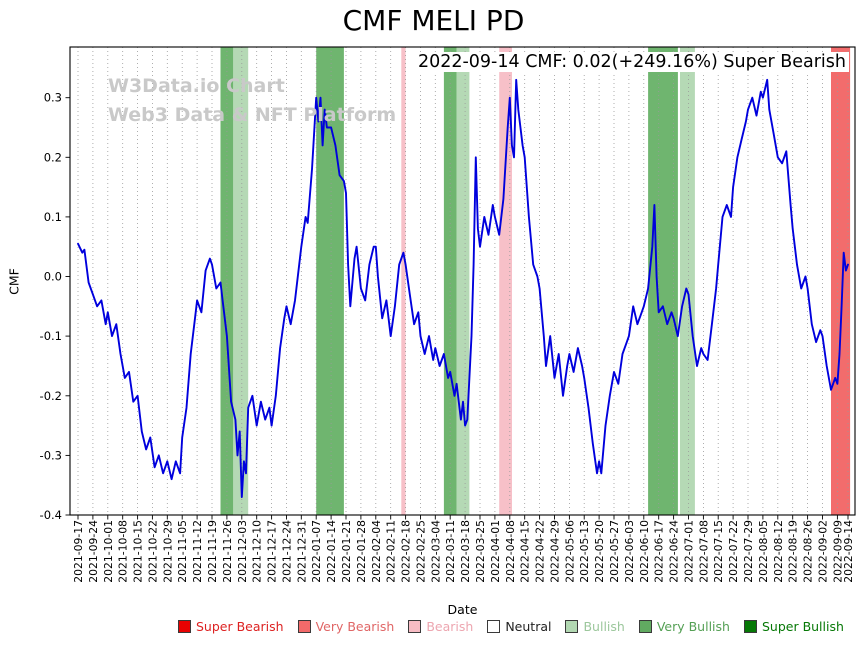 Image resolution: width=867 pixels, height=646 pixels. I want to click on x-tick-label: 2022-09-14, so click(848, 551).